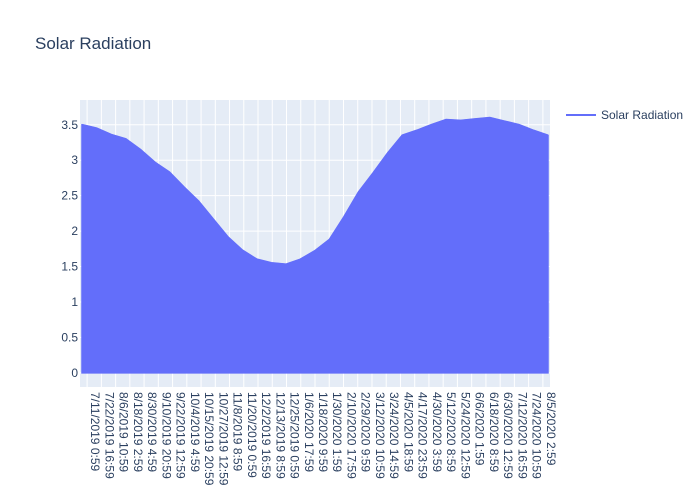 The height and width of the screenshot is (500, 700). Describe the element at coordinates (95, 432) in the screenshot. I see `x-tick-label: 7/11/2019 0:59` at that location.